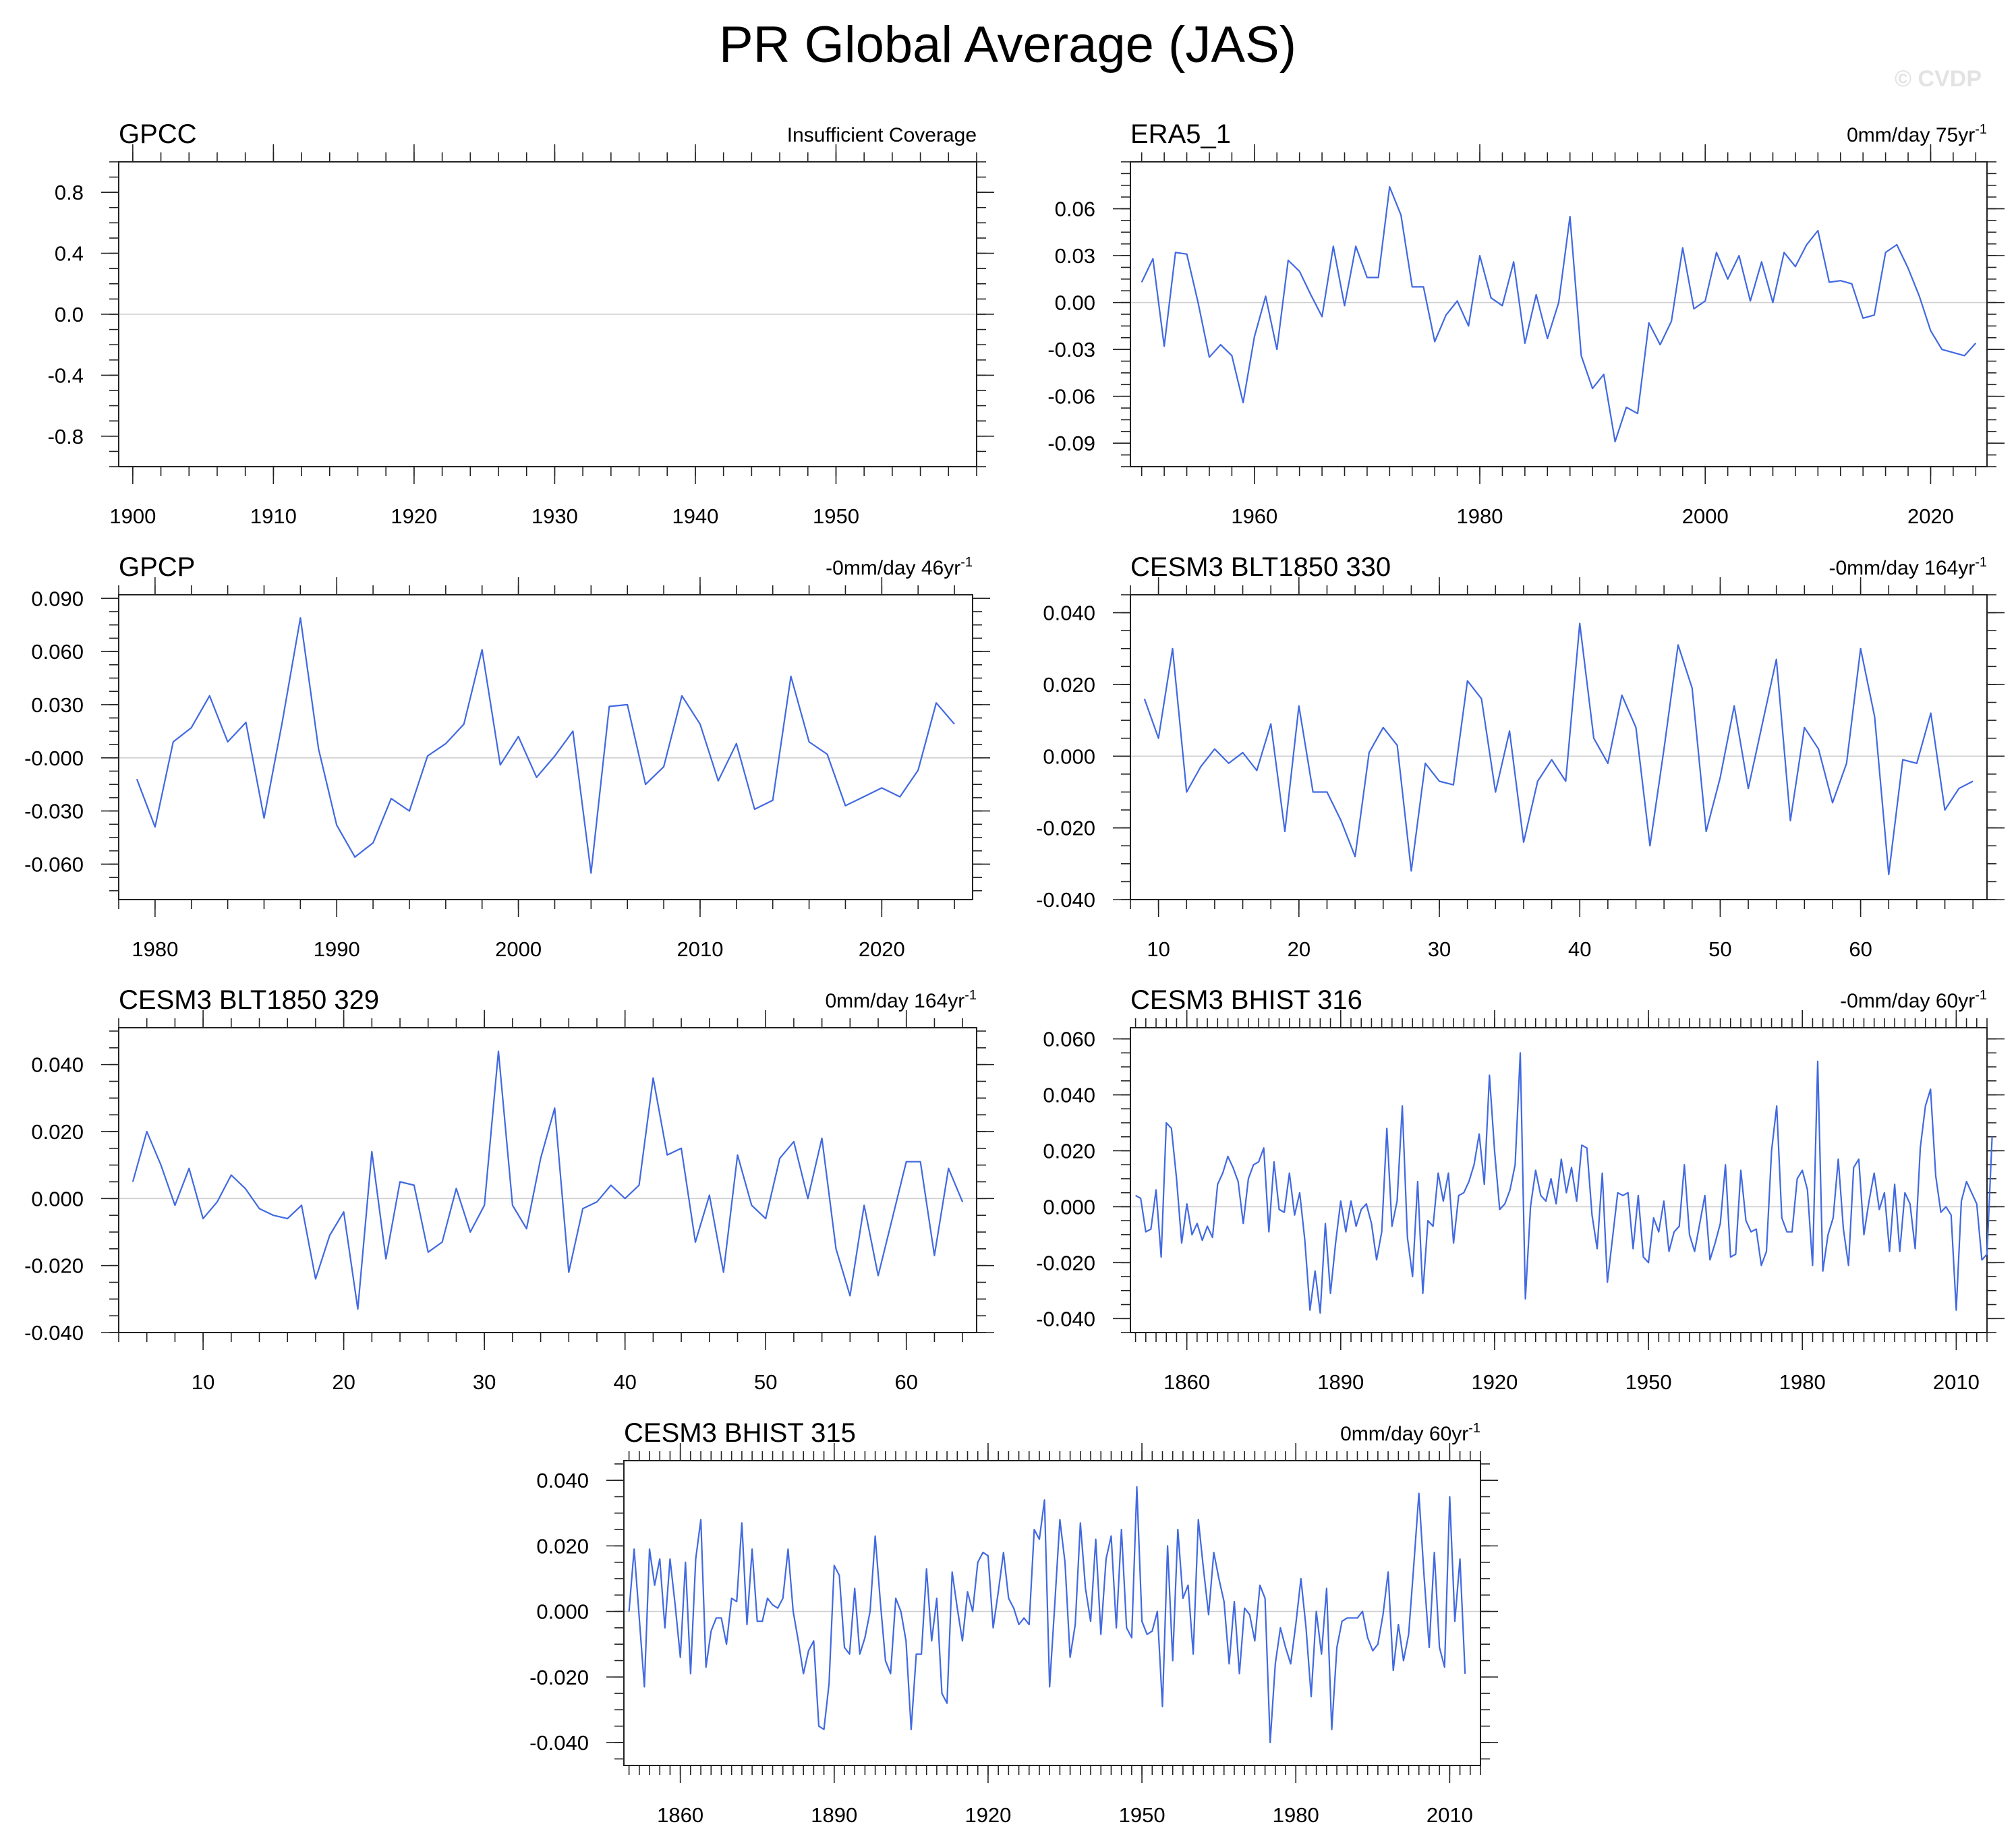 The image size is (2016, 1841). What do you see at coordinates (740, 1433) in the screenshot?
I see `panel-title: CESM3 BHIST 315` at bounding box center [740, 1433].